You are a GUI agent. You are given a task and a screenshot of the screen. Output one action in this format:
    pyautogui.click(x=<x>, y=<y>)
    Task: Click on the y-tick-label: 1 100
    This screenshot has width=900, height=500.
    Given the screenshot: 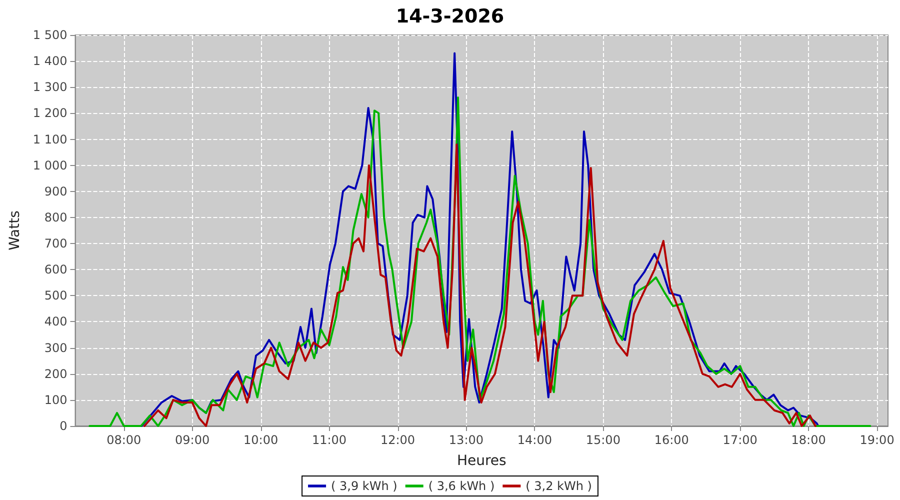 What is the action you would take?
    pyautogui.click(x=50, y=139)
    